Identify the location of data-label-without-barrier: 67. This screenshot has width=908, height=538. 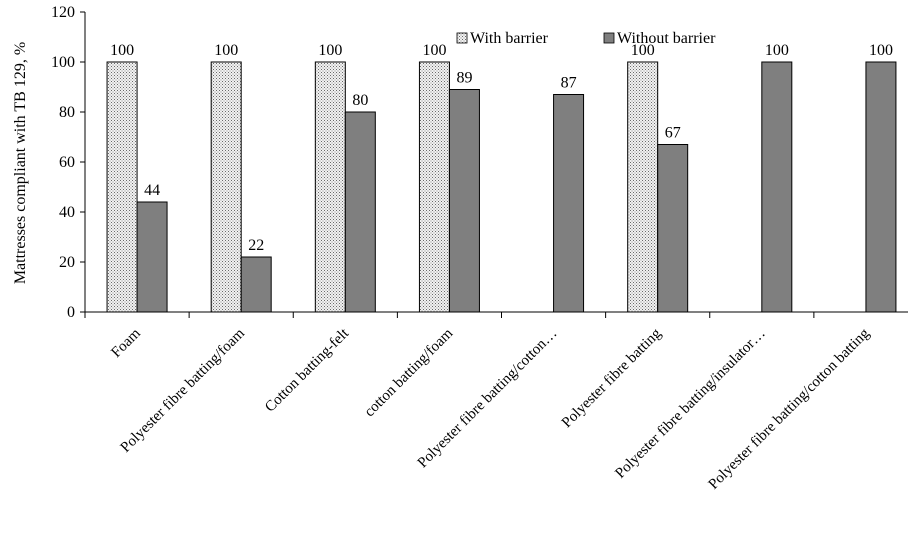
(673, 133).